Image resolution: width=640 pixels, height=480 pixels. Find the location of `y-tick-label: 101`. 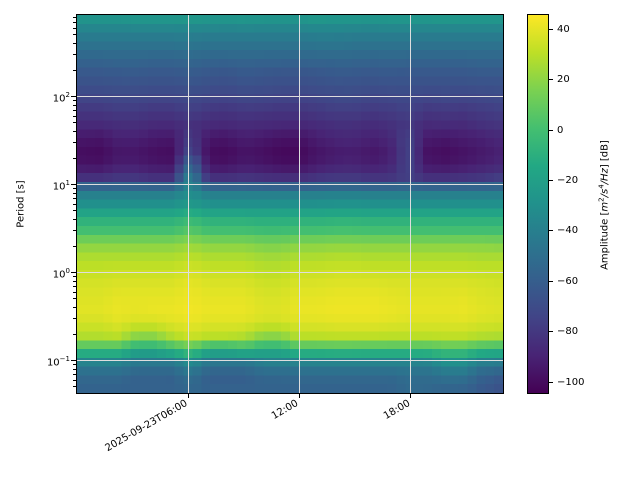

y-tick-label: 101 is located at coordinates (49, 185).